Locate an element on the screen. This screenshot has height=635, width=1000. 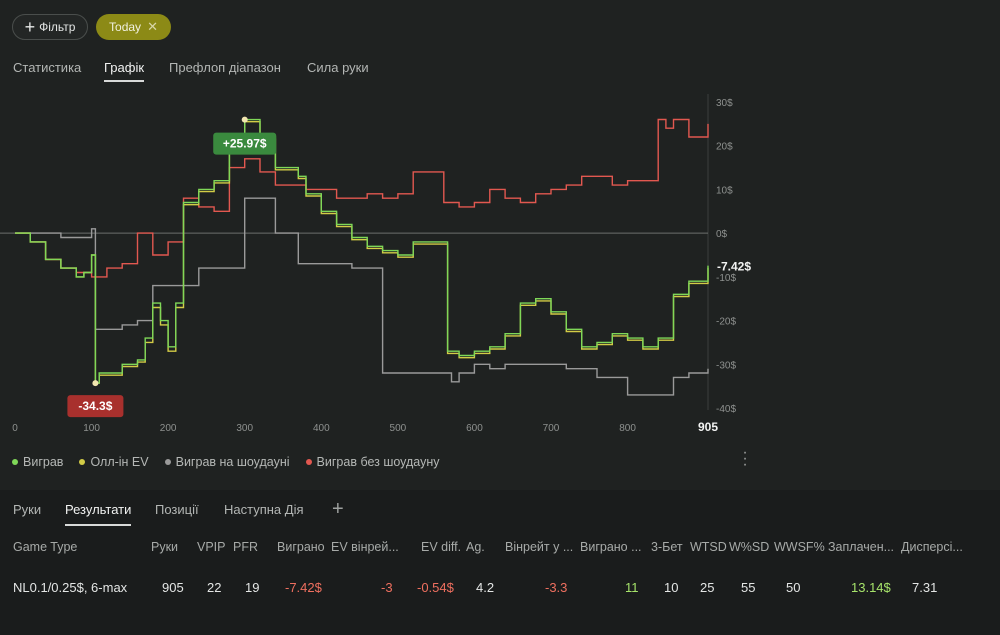
min-label: -34.3$ is located at coordinates (95, 406).